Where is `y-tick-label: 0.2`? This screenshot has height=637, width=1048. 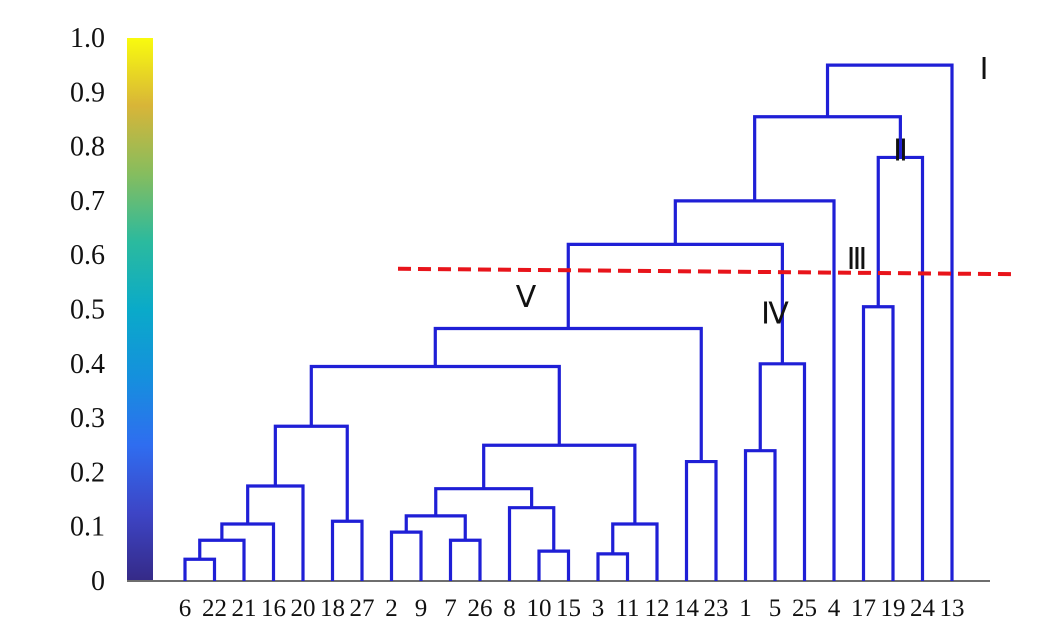
y-tick-label: 0.2 is located at coordinates (87, 472).